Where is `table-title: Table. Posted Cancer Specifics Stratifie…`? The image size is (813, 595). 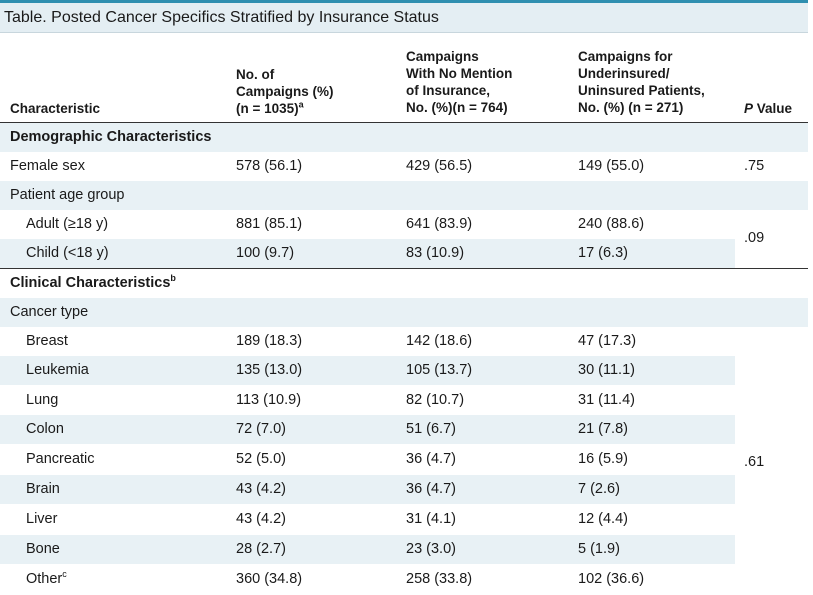
table-title: Table. Posted Cancer Specifics Stratifie… is located at coordinates (221, 17).